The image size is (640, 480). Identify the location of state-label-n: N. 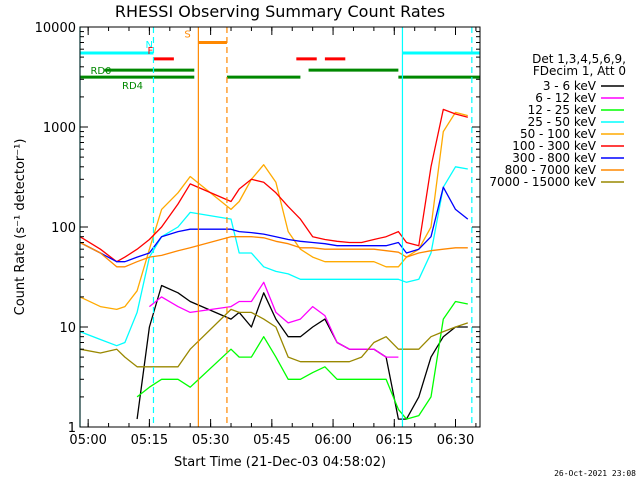
(148, 45).